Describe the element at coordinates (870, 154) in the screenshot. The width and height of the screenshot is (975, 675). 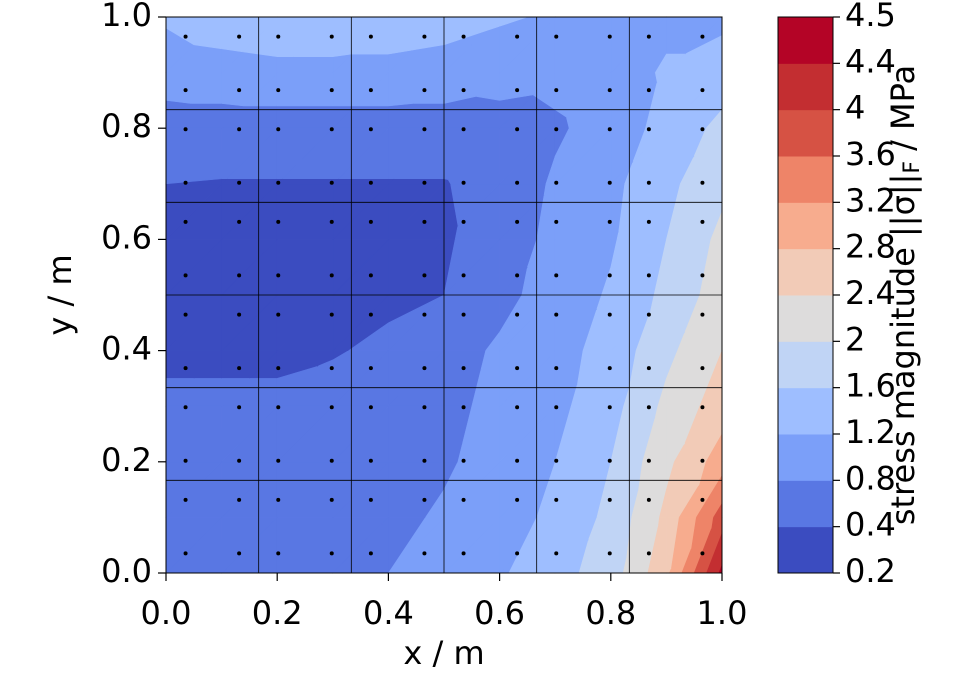
I see `colorbar-tick-label: 3.6` at that location.